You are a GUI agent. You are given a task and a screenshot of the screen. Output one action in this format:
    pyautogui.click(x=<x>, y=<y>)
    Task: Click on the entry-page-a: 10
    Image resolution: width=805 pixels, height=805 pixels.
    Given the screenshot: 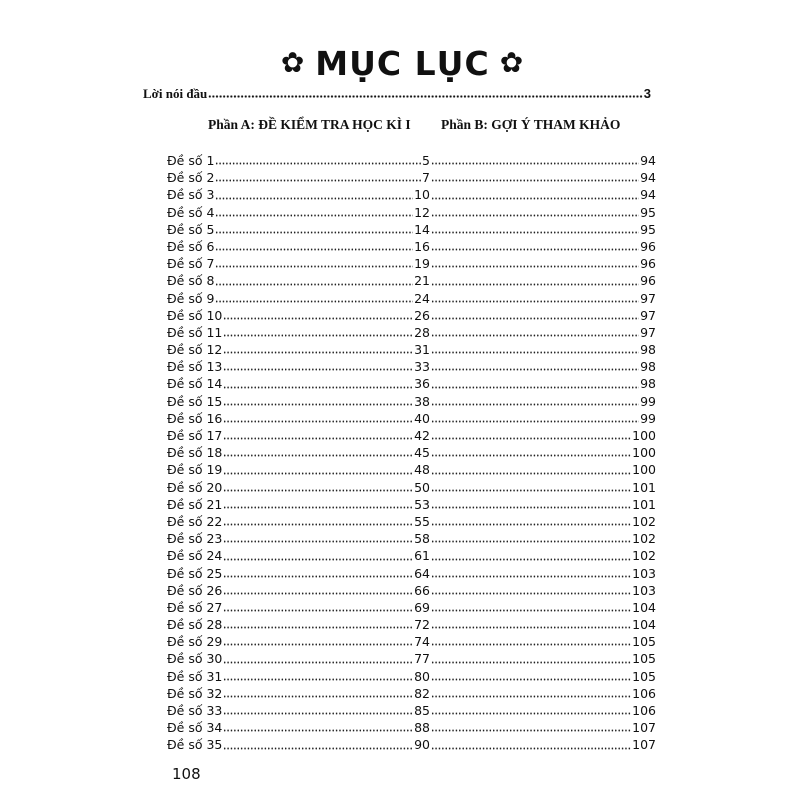 What is the action you would take?
    pyautogui.click(x=422, y=195)
    